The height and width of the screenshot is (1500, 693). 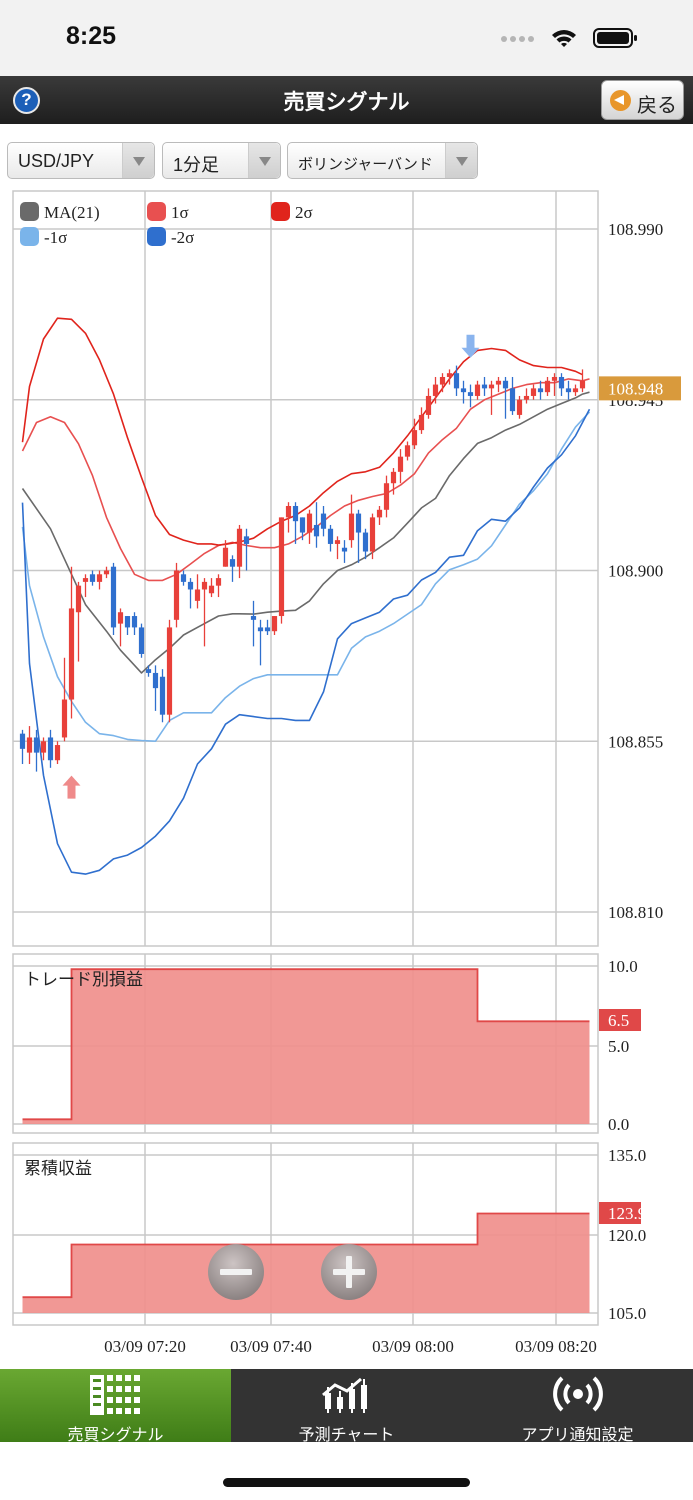 I want to click on home-indicator, so click(x=346, y=1482).